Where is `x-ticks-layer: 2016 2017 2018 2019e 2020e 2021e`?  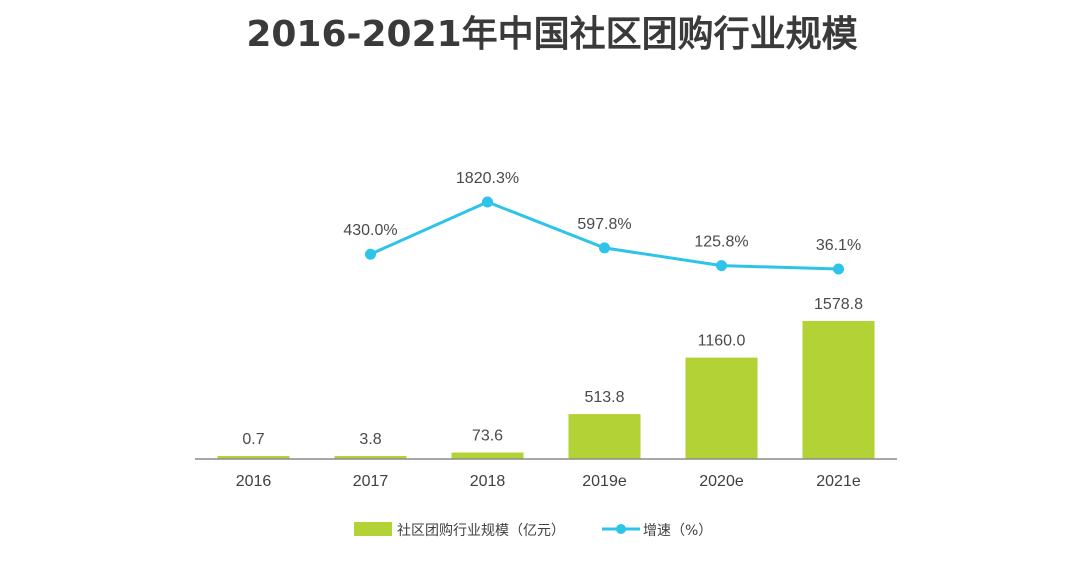
x-ticks-layer: 2016 2017 2018 2019e 2020e 2021e is located at coordinates (548, 481).